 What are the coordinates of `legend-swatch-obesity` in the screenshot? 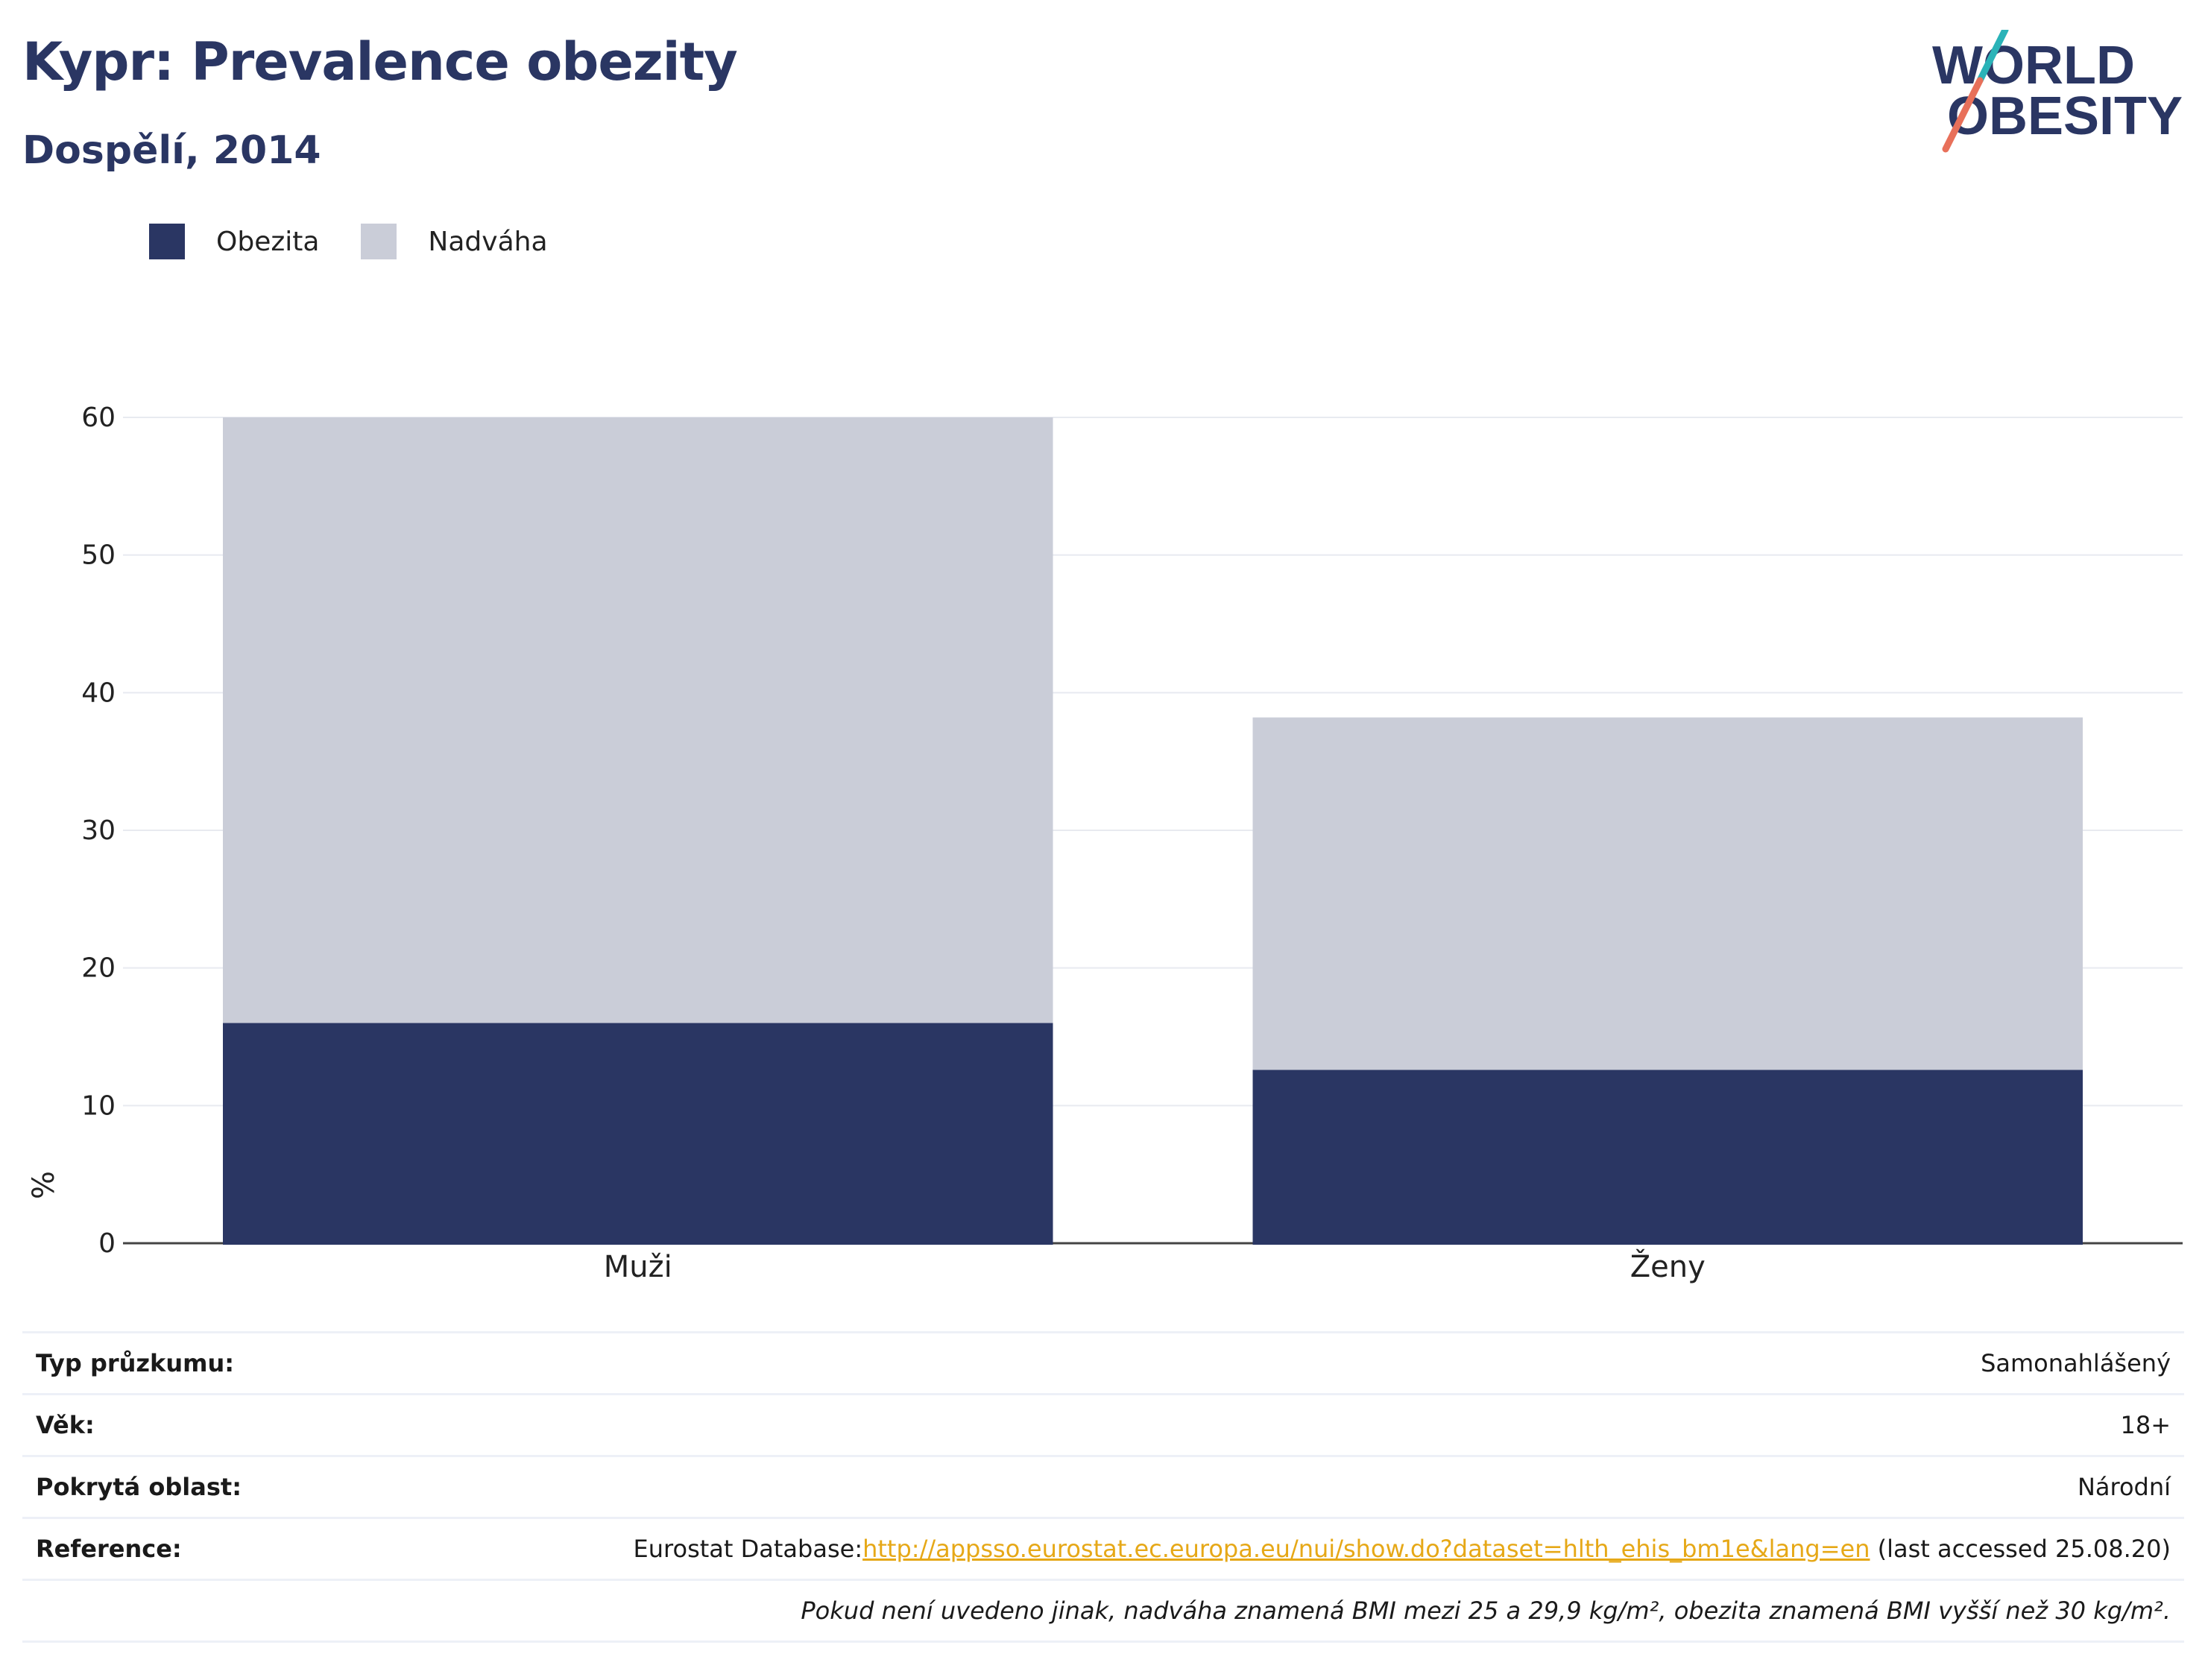 It's located at (167, 241).